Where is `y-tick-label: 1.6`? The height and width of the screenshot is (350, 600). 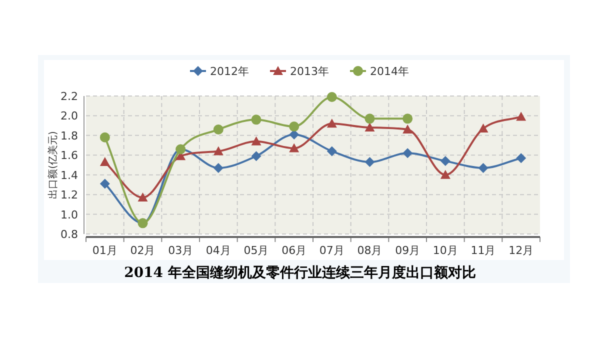 y-tick-label: 1.6 is located at coordinates (69, 155).